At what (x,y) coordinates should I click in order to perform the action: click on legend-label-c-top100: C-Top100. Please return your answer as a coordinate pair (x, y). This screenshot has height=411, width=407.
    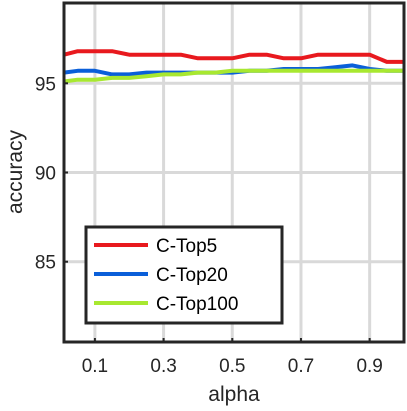
    Looking at the image, I should click on (197, 304).